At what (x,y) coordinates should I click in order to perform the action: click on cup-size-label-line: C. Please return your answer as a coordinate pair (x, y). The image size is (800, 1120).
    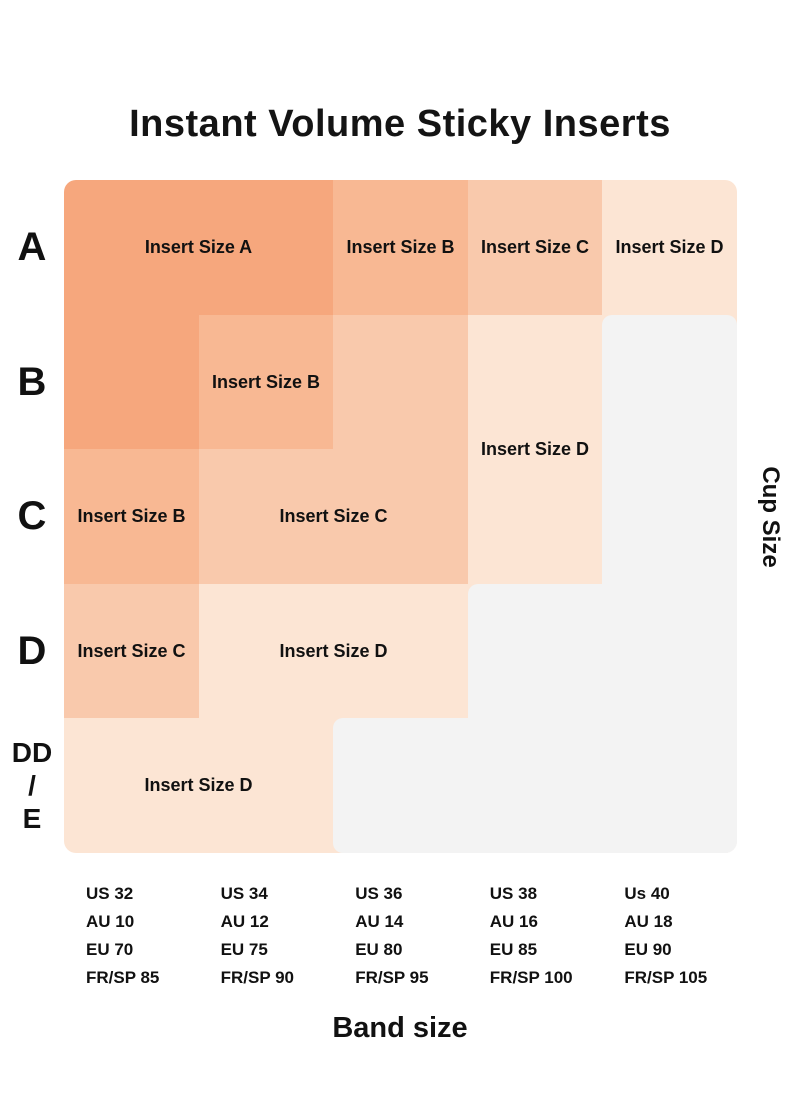
    Looking at the image, I should click on (32, 516).